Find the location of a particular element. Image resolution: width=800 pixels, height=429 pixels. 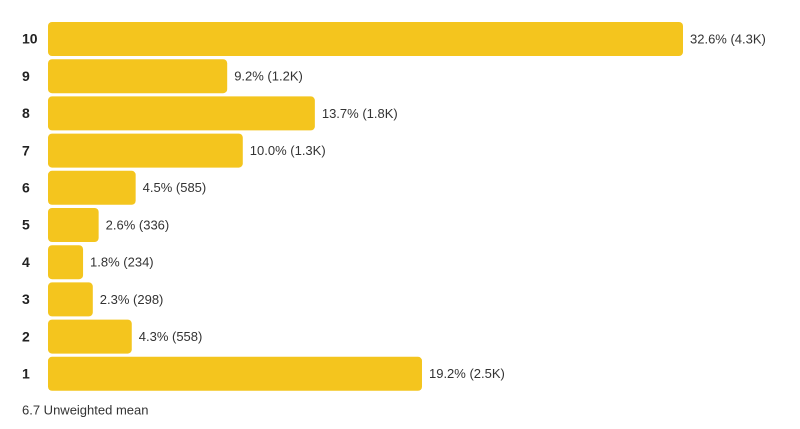

value-label: 13.7% (1.8K) is located at coordinates (360, 113).